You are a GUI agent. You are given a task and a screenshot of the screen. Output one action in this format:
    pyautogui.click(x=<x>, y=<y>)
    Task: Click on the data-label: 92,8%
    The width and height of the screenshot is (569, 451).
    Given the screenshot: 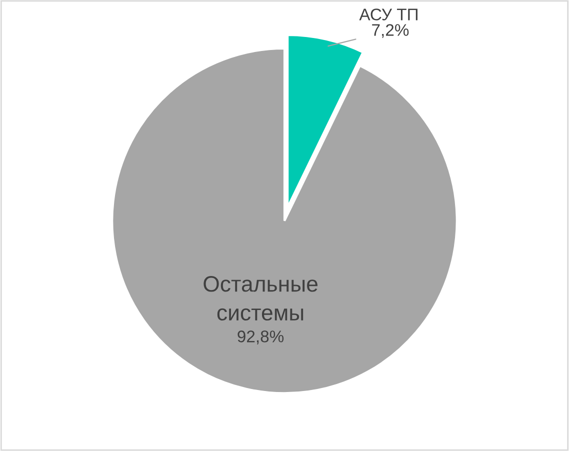 What is the action you would take?
    pyautogui.click(x=261, y=337)
    